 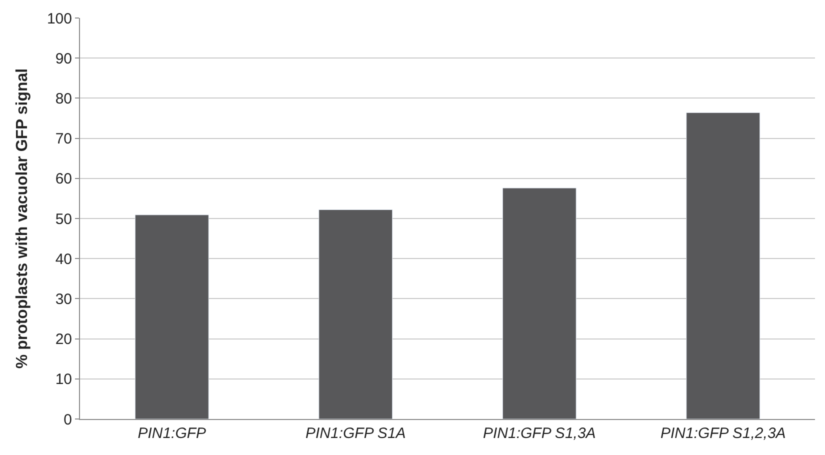 What do you see at coordinates (172, 433) in the screenshot?
I see `x-tick-label: PIN1:GFP` at bounding box center [172, 433].